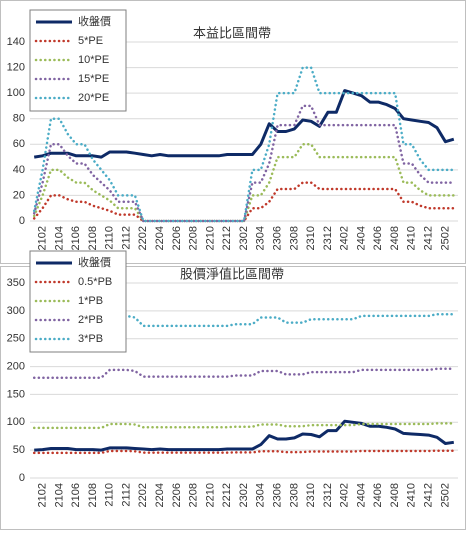 The width and height of the screenshot is (466, 535). I want to click on y-tick-label: 150, so click(16, 394).